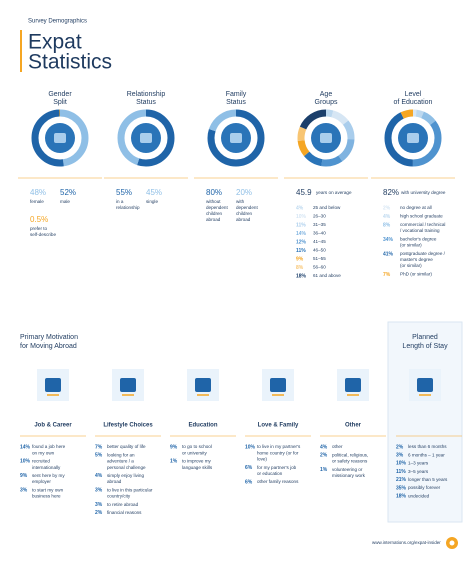  Describe the element at coordinates (411, 265) in the screenshot. I see `stat-label: (or similar)` at that location.